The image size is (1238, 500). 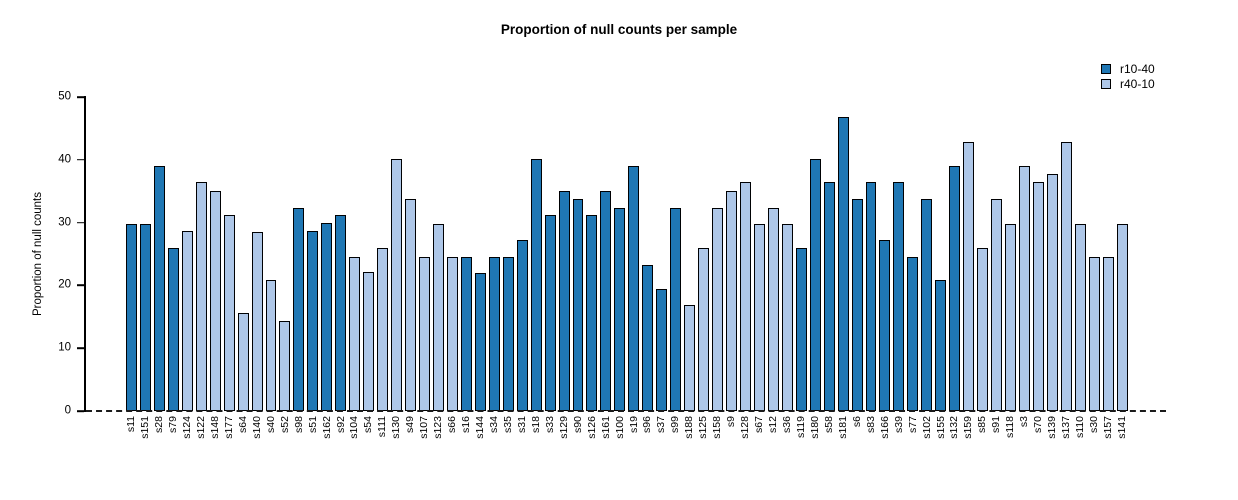 I want to click on x-tick-label: s92, so click(x=340, y=424).